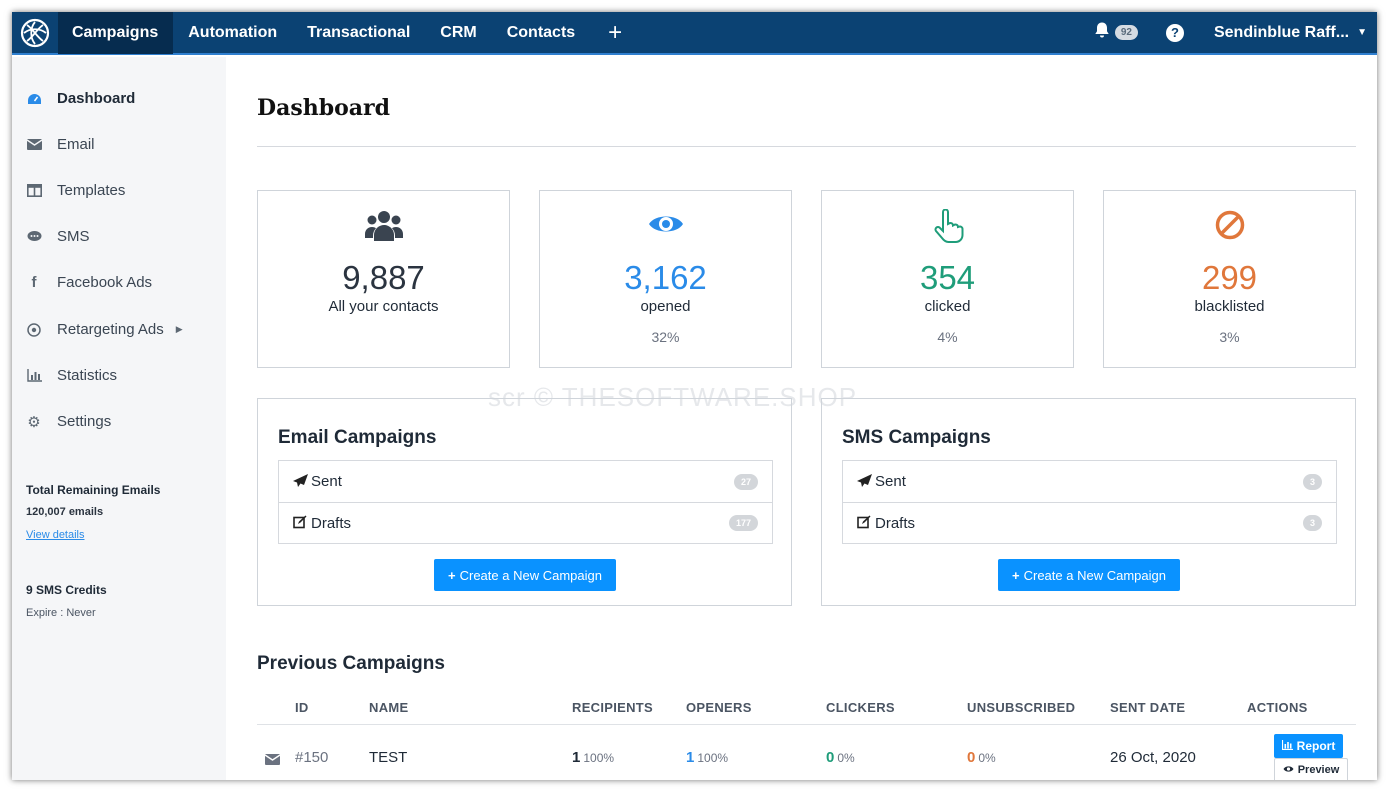 This screenshot has width=1389, height=792. I want to click on stat-percent: 32%, so click(665, 337).